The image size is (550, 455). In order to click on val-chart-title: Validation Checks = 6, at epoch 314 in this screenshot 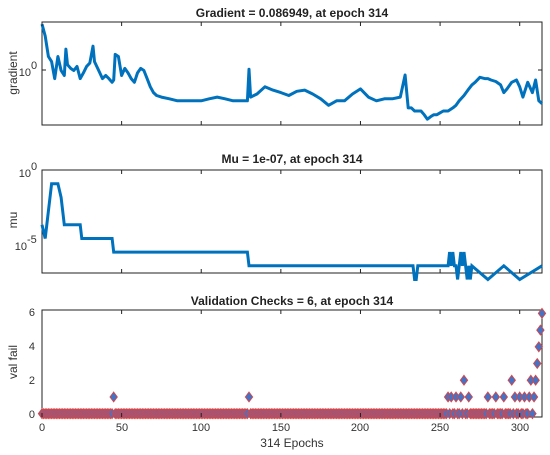, I will do `click(292, 301)`.